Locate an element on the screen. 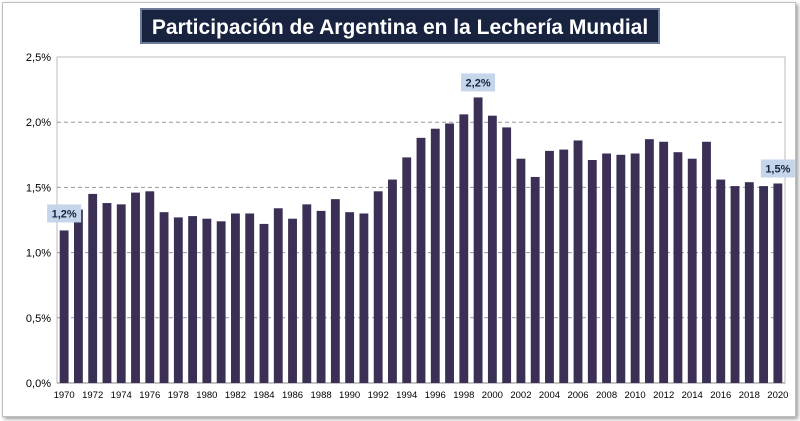 This screenshot has width=800, height=421. bar-2017 is located at coordinates (735, 284).